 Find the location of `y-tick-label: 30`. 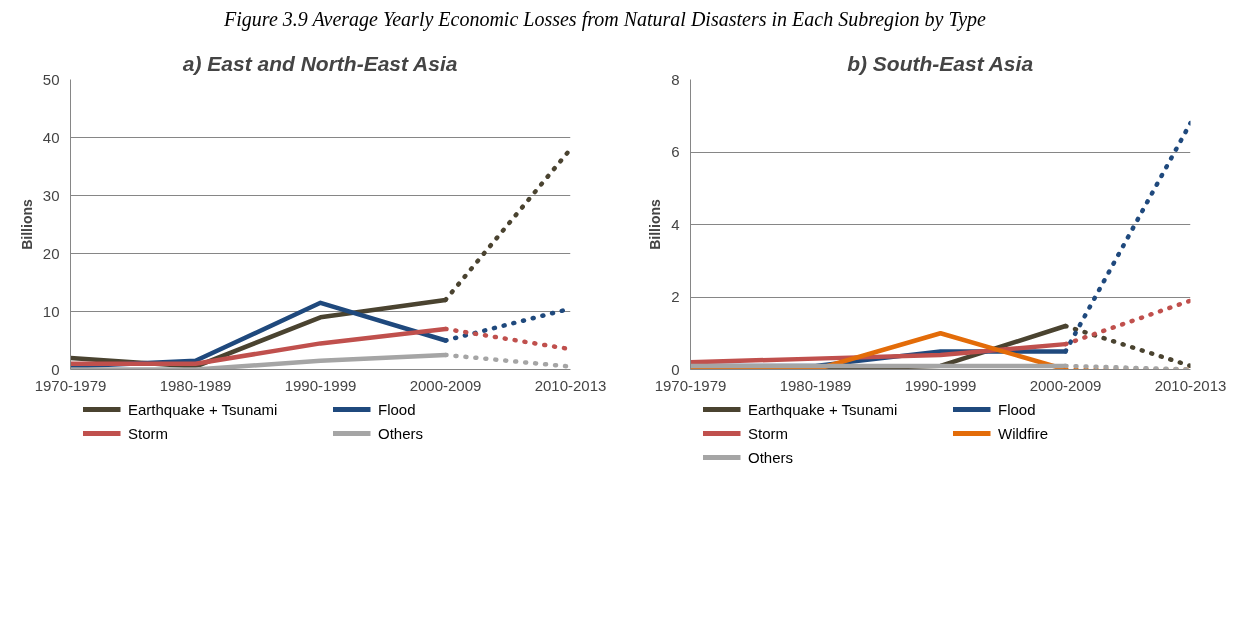

y-tick-label: 30 is located at coordinates (51, 195).